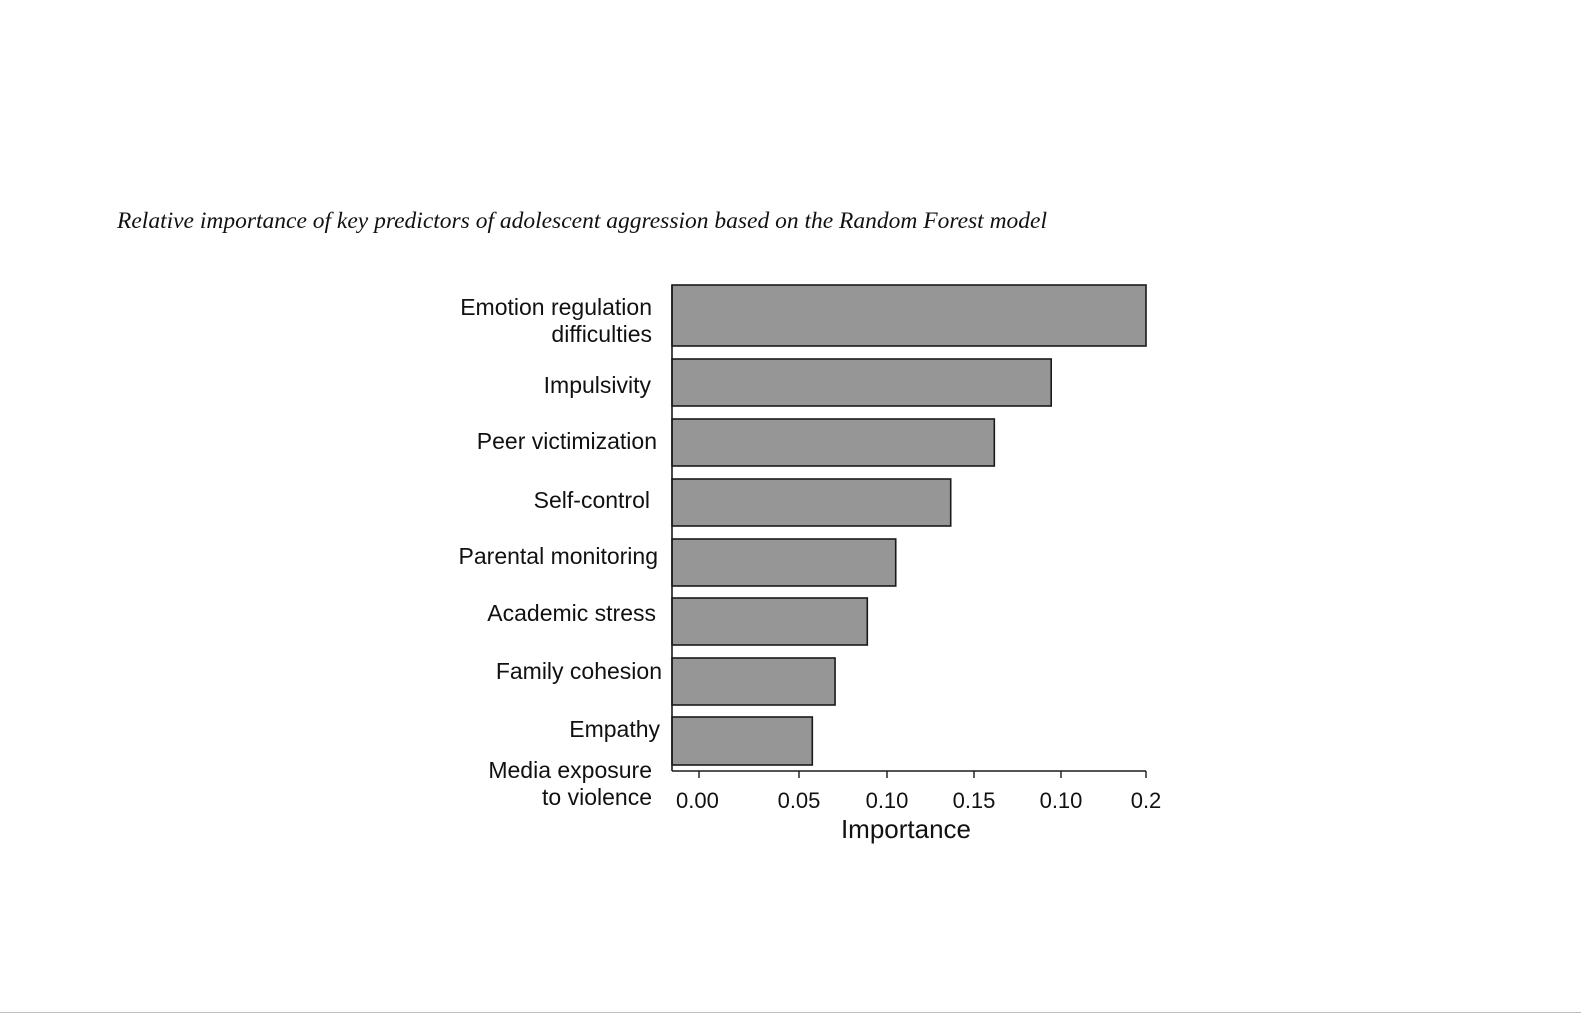 The image size is (1581, 1022). What do you see at coordinates (558, 556) in the screenshot?
I see `category-label-4: Parental monitoring` at bounding box center [558, 556].